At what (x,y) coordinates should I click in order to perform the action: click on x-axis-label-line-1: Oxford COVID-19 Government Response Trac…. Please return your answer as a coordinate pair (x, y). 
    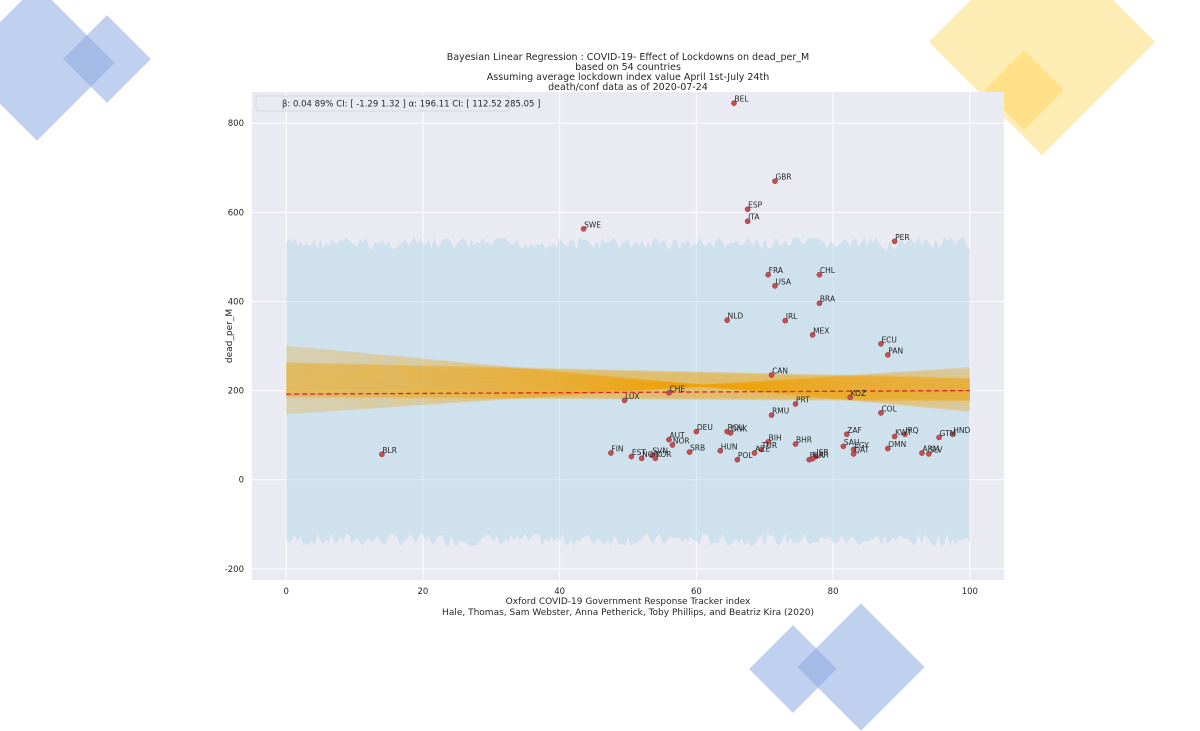
    Looking at the image, I should click on (628, 602).